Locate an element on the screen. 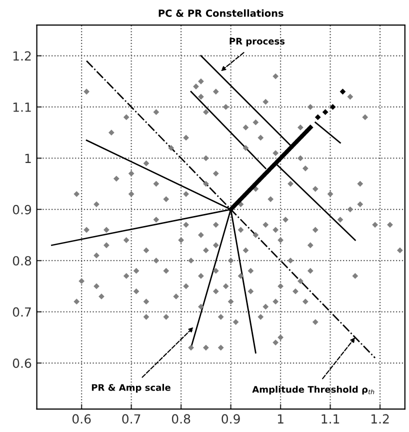 This screenshot has height=432, width=409. x-tick-label: 0.8 is located at coordinates (181, 419).